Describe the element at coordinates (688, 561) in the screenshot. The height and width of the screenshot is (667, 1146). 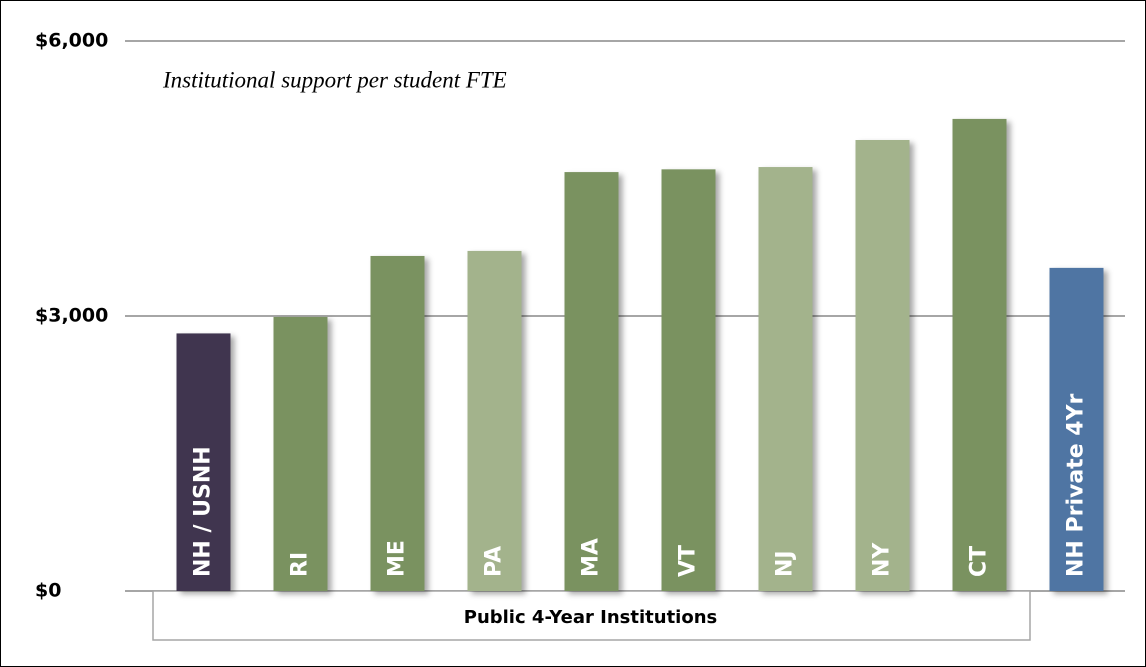
I see `bar-label: VT` at that location.